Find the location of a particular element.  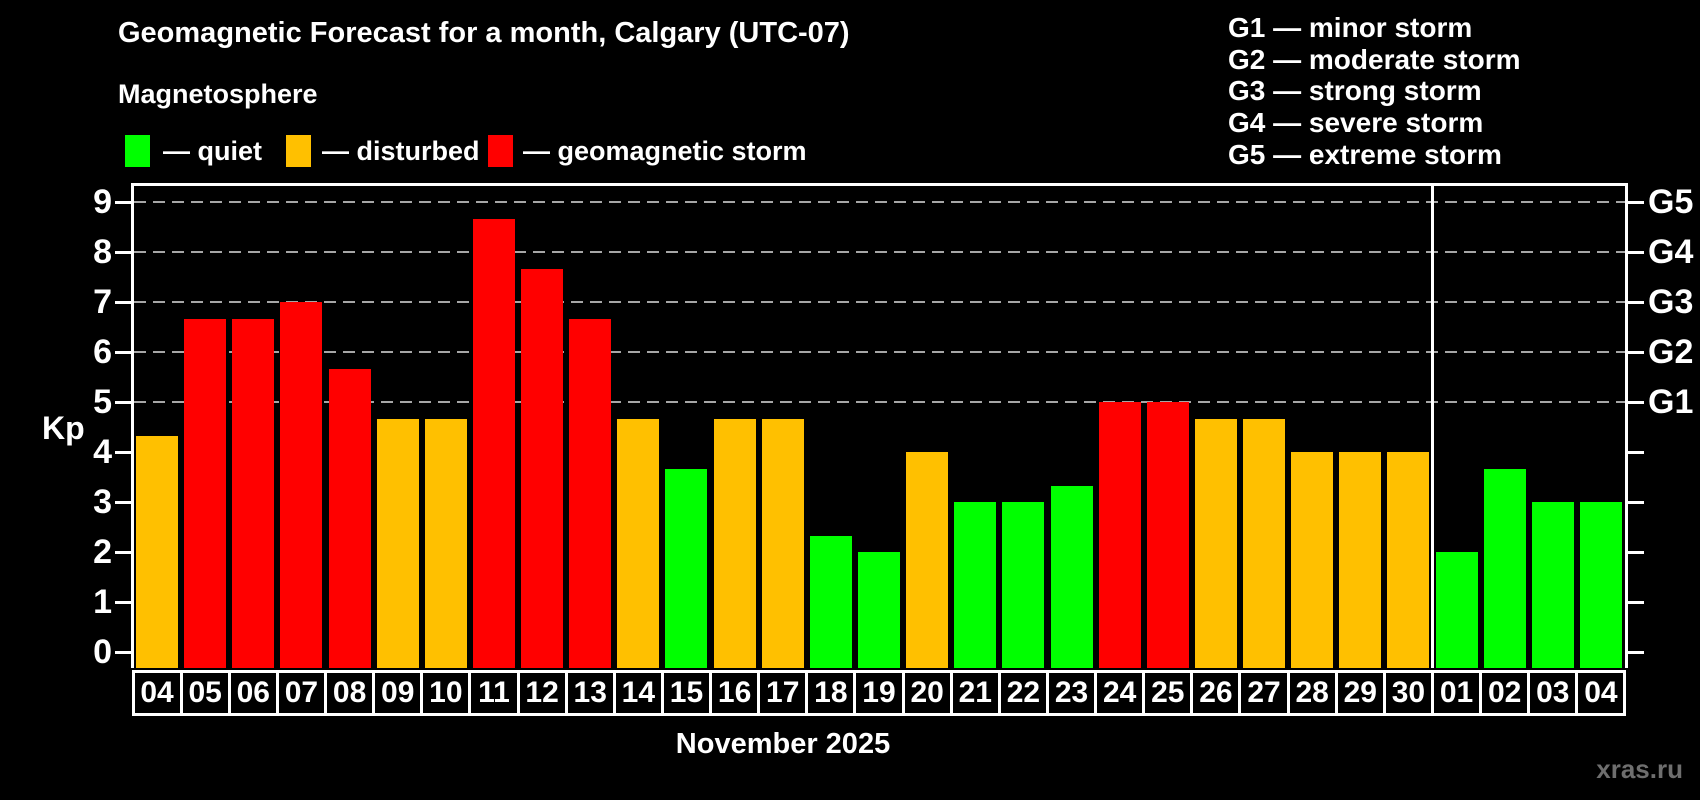

day-label-text: 22 is located at coordinates (1023, 692).